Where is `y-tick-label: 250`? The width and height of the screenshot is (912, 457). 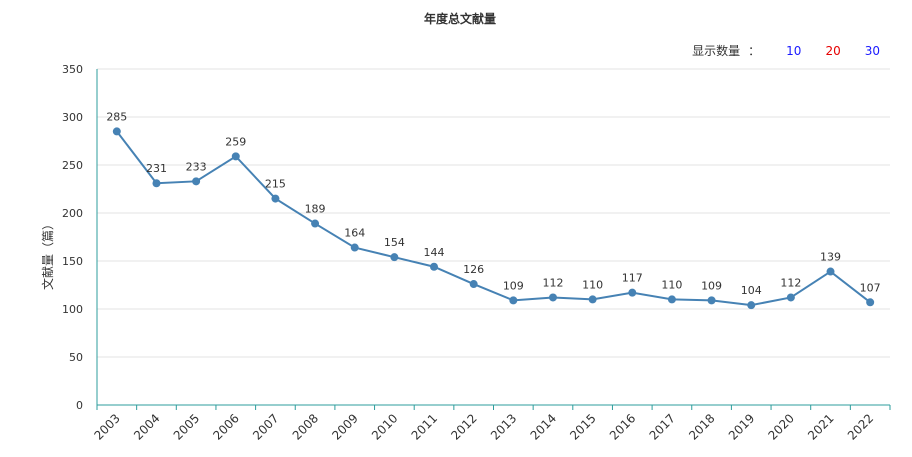 y-tick-label: 250 is located at coordinates (72, 165).